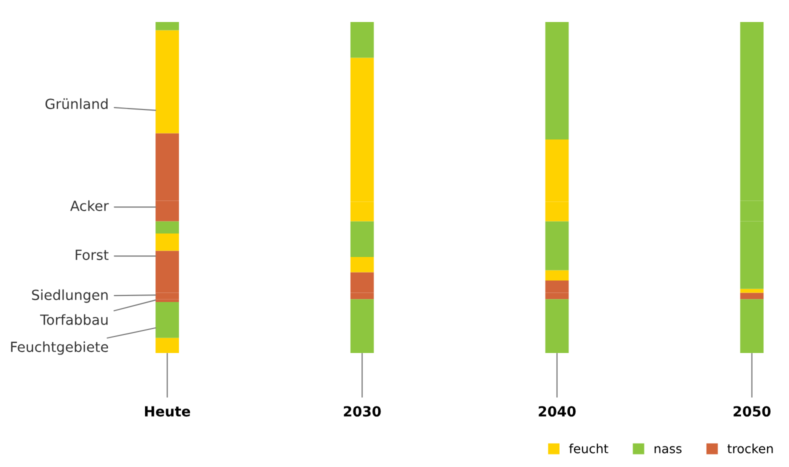 The height and width of the screenshot is (467, 789). I want to click on legend-label: trocken, so click(750, 449).